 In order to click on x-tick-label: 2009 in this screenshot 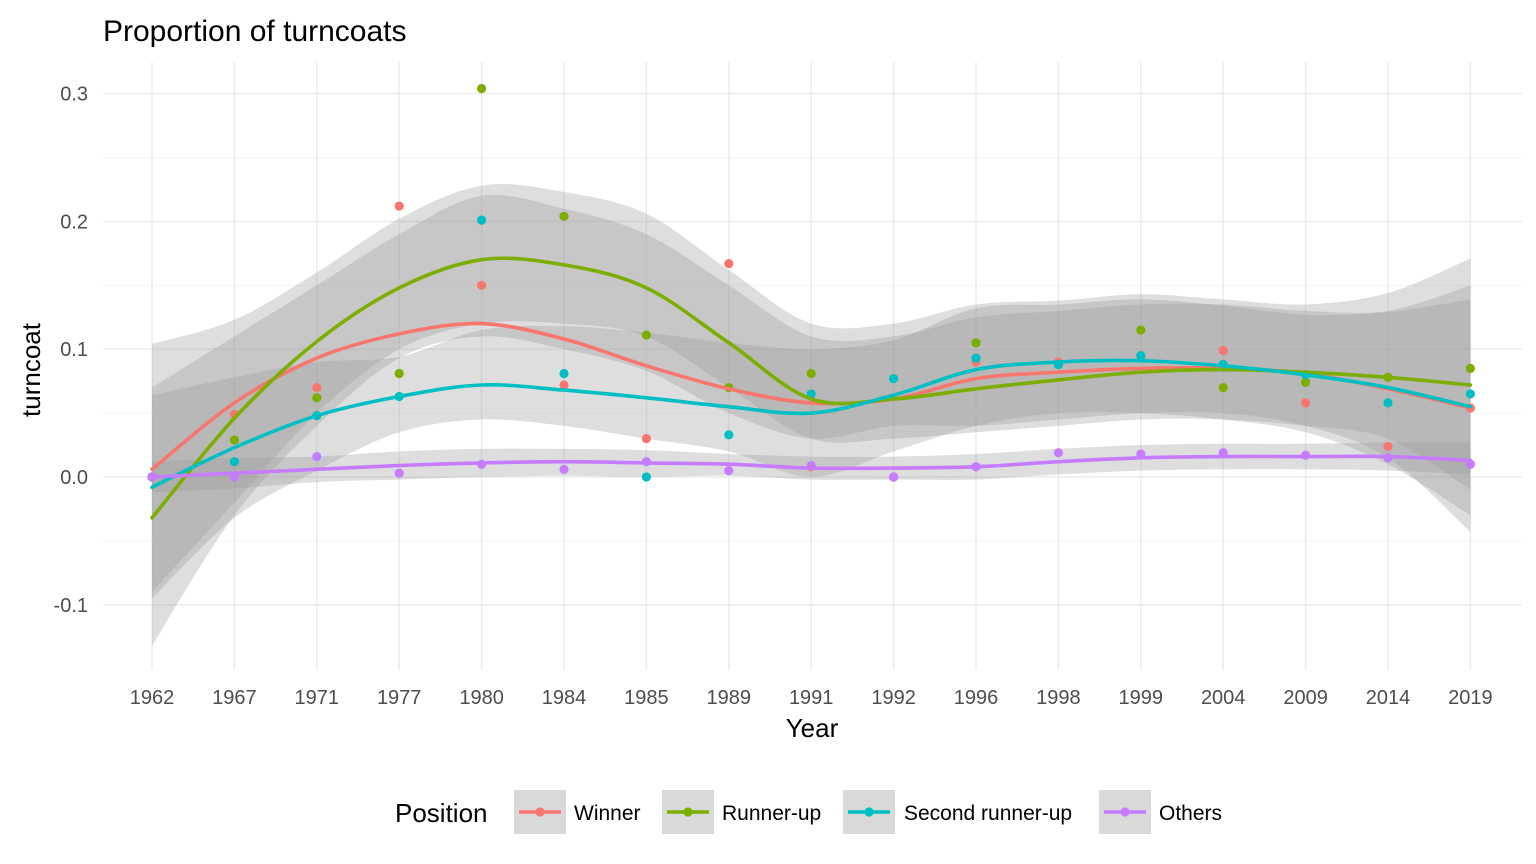, I will do `click(1305, 698)`.